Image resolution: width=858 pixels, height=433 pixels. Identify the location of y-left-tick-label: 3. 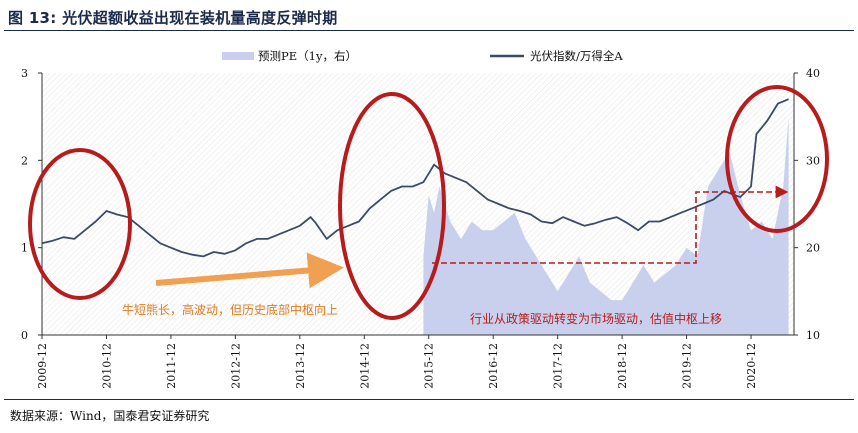
(24, 73).